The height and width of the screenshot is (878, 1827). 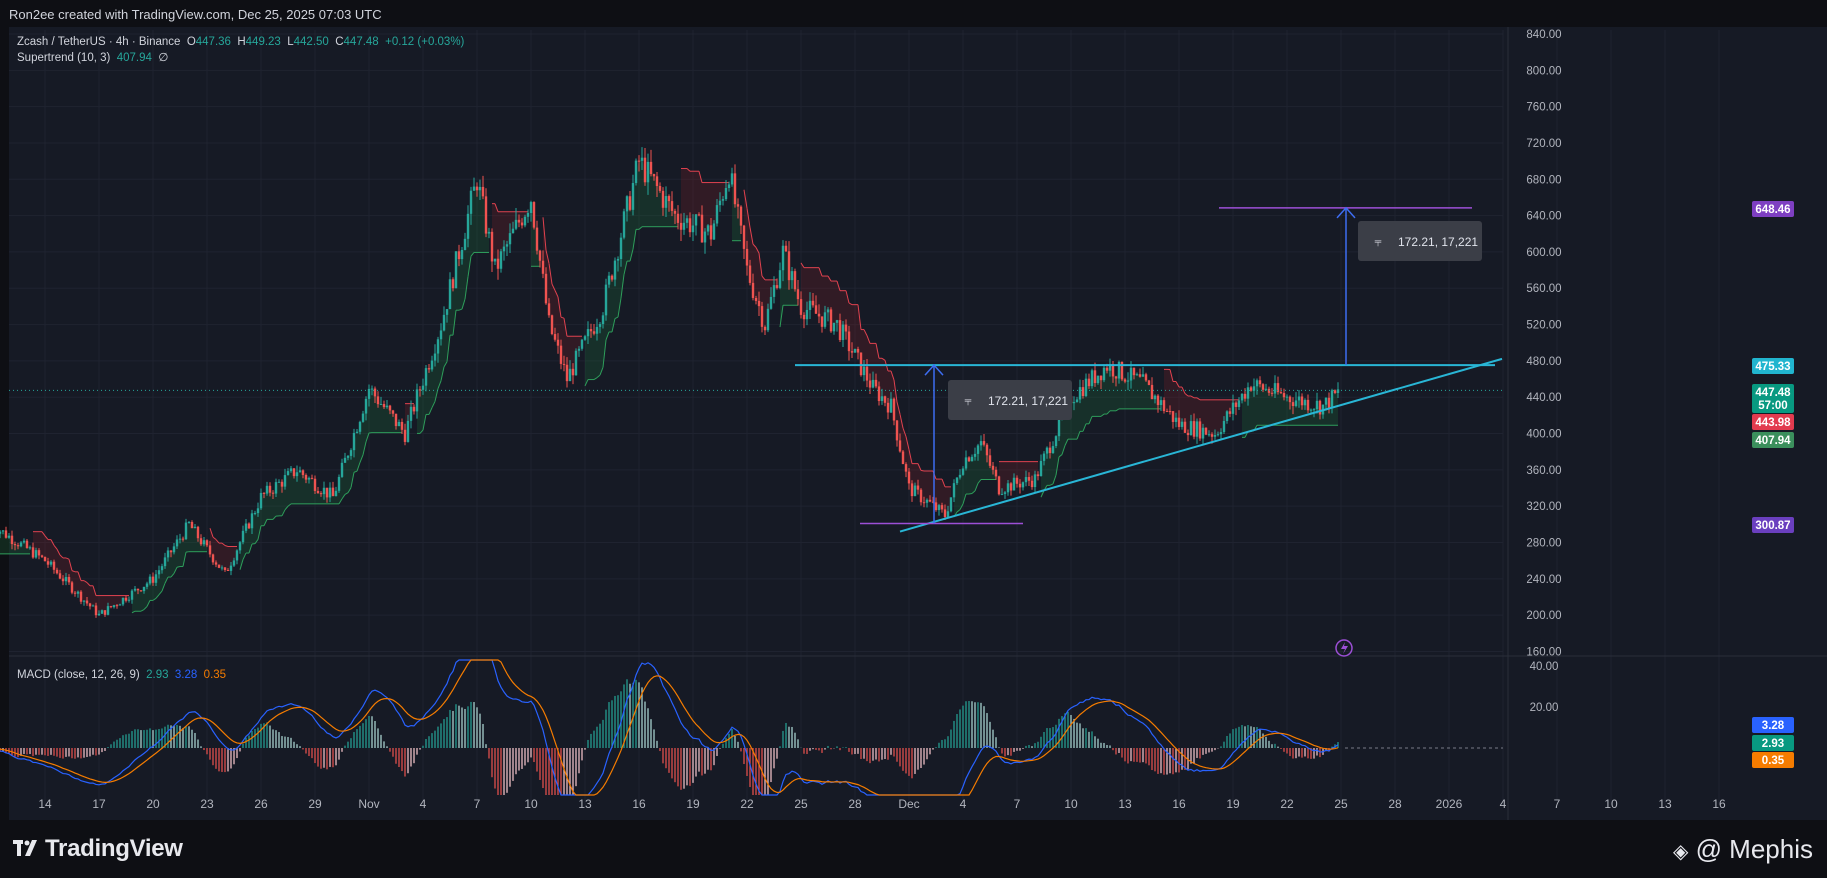 What do you see at coordinates (1773, 744) in the screenshot?
I see `macd-badge-text: 2.93` at bounding box center [1773, 744].